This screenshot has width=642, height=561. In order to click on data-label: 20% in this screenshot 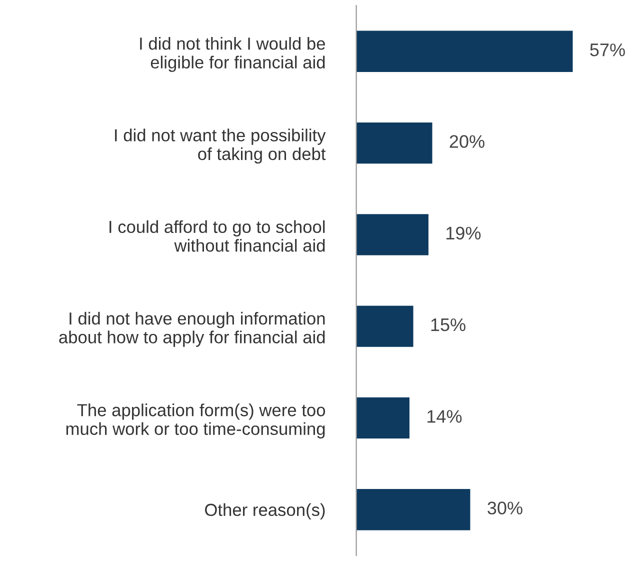, I will do `click(467, 141)`.